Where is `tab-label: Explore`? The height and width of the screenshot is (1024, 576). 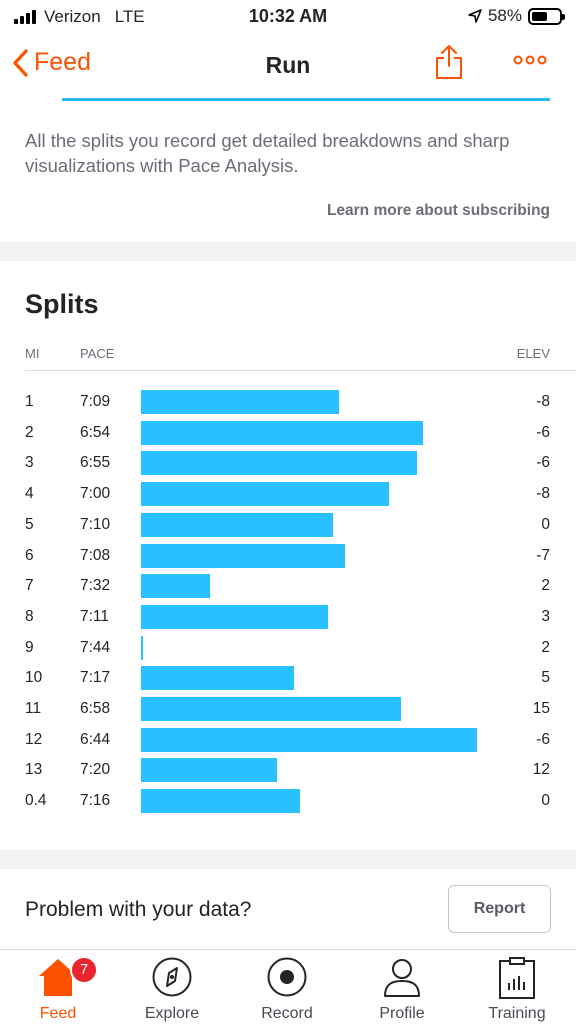
tab-label: Explore is located at coordinates (172, 1013).